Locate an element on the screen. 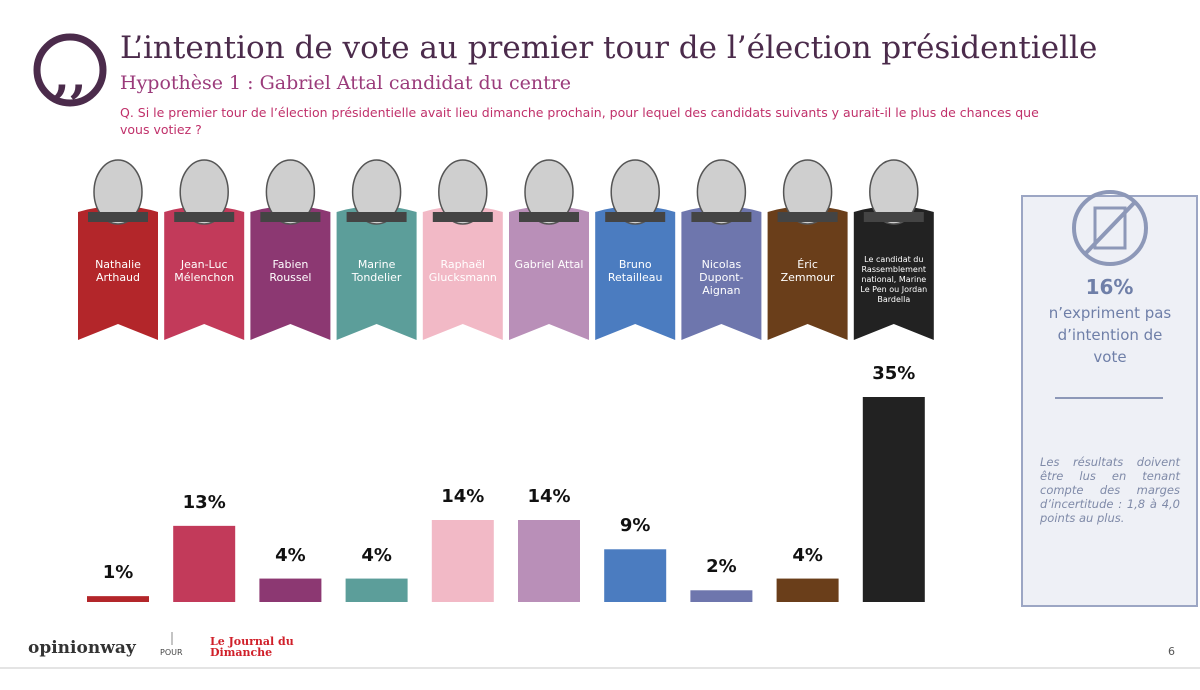 This screenshot has height=690, width=1200. candidate-name: Fabien Roussel is located at coordinates (290, 271).